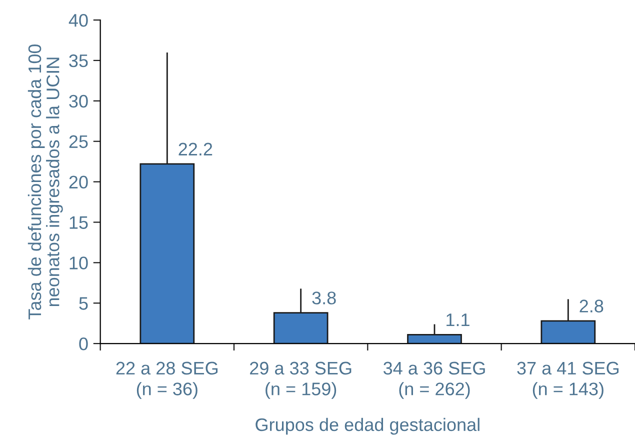 The image size is (635, 445). I want to click on y-tick-label: 20, so click(78, 182).